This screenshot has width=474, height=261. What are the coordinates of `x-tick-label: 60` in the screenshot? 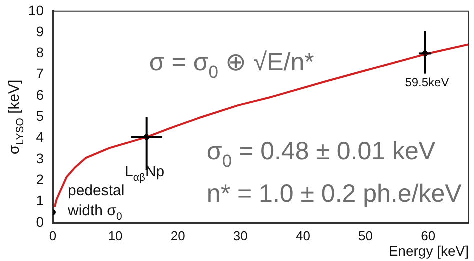 It's located at (428, 236).